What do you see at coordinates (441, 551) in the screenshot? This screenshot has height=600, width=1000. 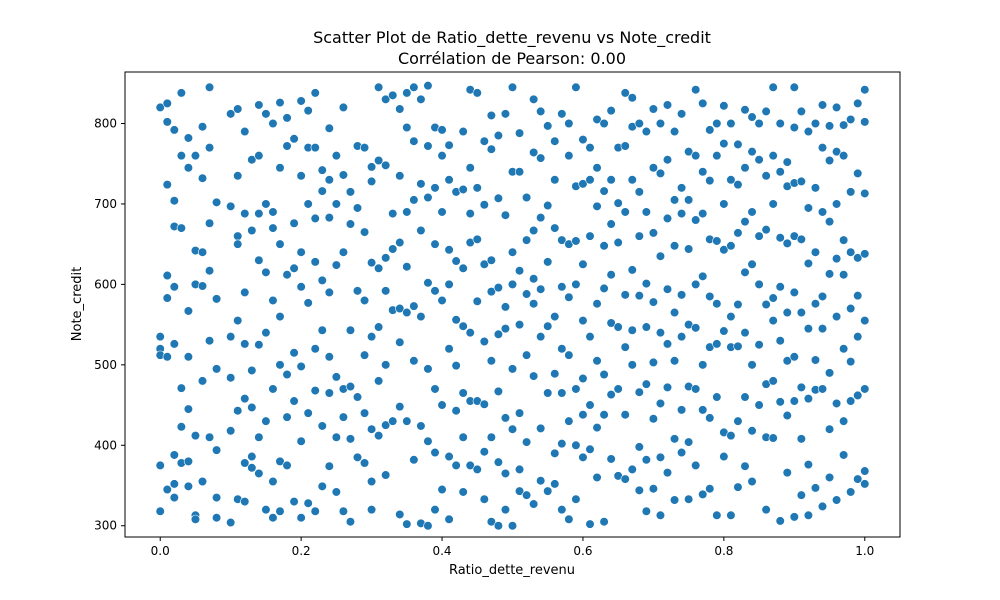 I see `x-tick-label: 0.4` at bounding box center [441, 551].